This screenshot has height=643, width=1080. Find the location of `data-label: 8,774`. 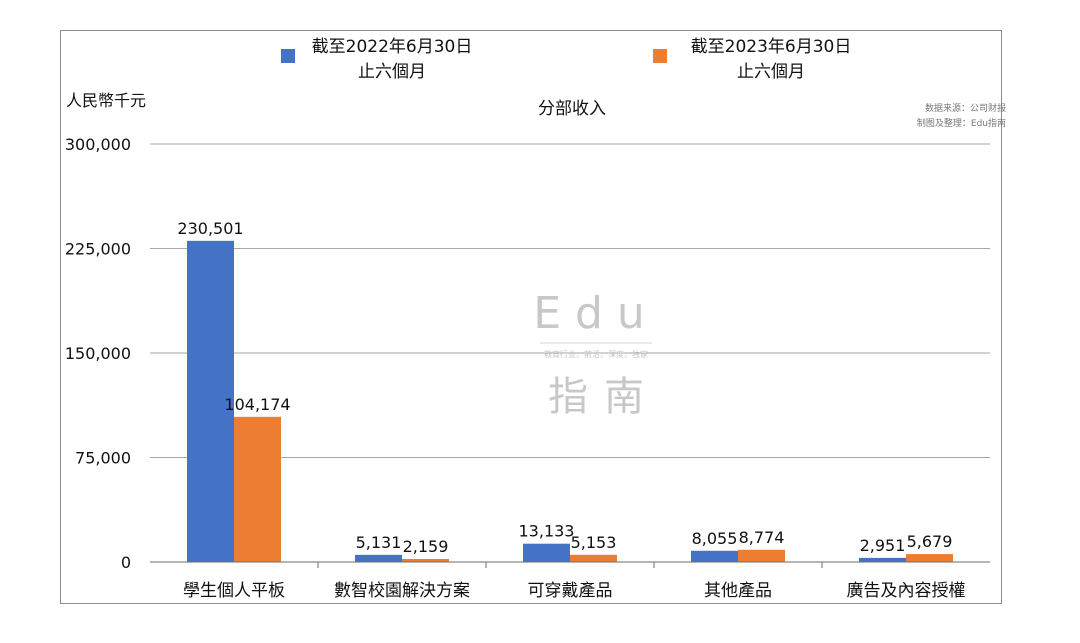

data-label: 8,774 is located at coordinates (762, 537).